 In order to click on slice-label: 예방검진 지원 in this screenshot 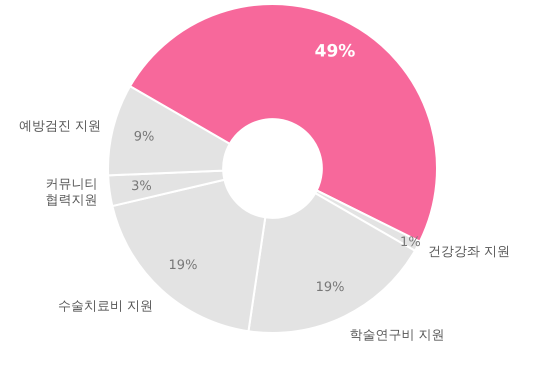, I will do `click(60, 126)`.